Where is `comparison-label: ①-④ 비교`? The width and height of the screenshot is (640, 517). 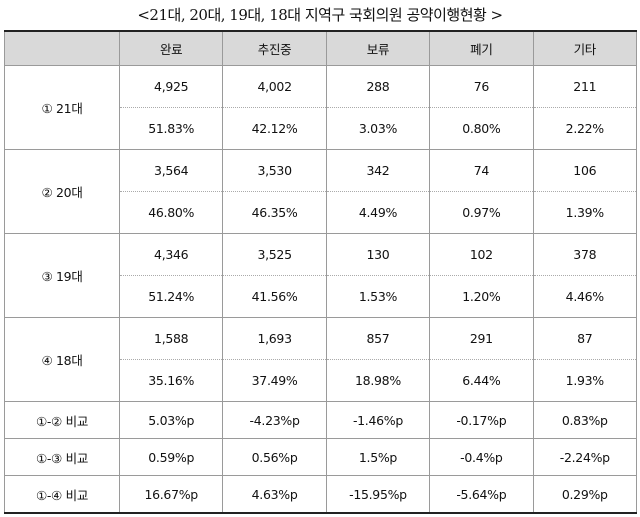
comparison-label: ①-④ 비교 is located at coordinates (62, 494).